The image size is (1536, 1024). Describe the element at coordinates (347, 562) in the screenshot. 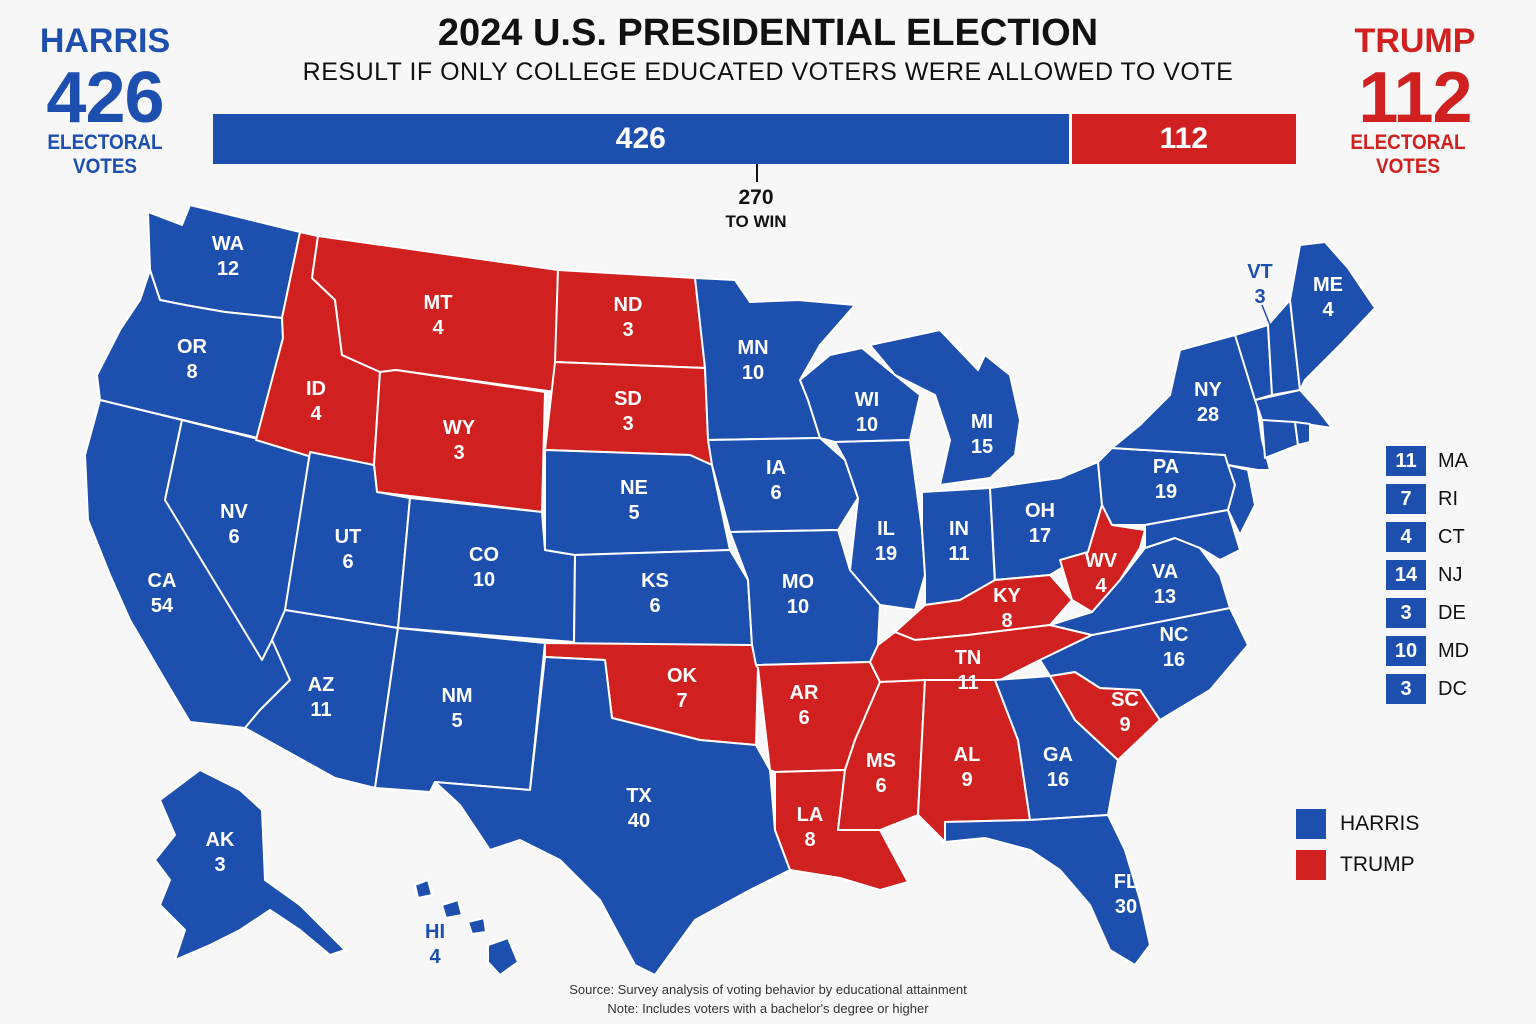

I see `state-ev-ut: 6` at that location.